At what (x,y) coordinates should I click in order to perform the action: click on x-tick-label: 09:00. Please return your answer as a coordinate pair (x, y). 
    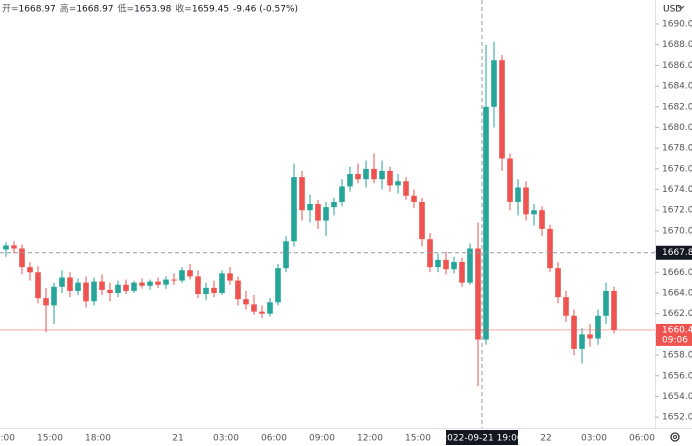
    Looking at the image, I should click on (322, 439).